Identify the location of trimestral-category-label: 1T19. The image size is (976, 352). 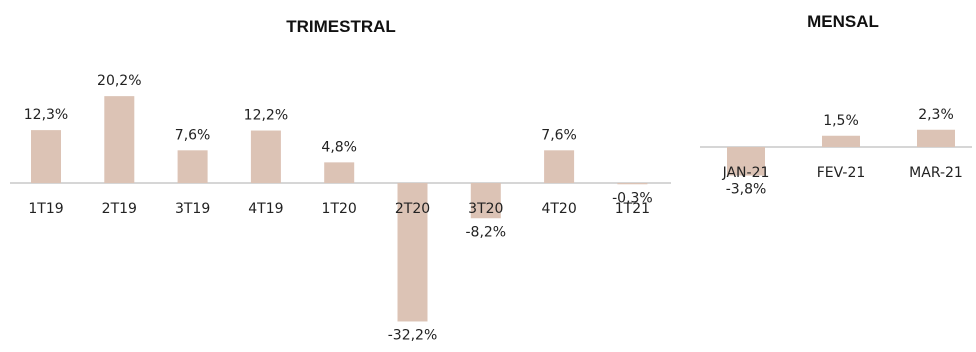
(45, 209).